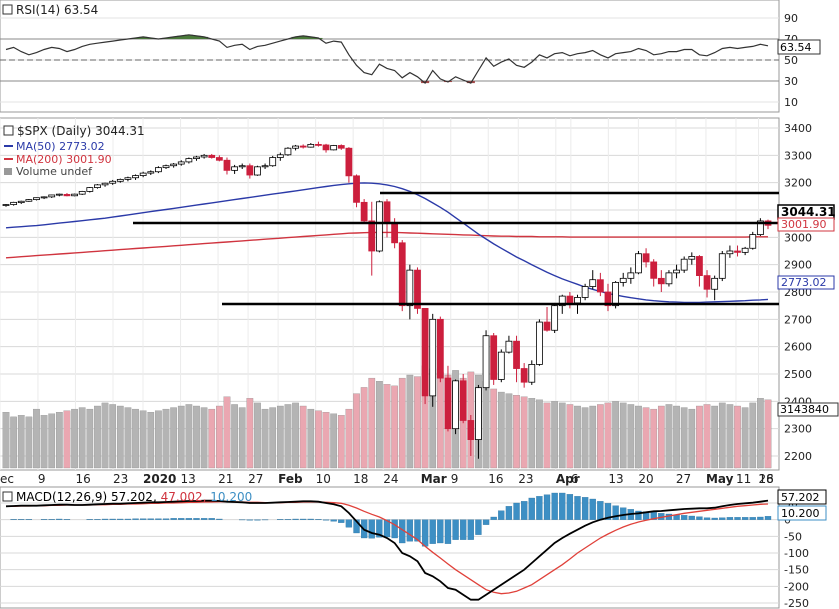  I want to click on x-tick-label: ec, so click(7, 479).